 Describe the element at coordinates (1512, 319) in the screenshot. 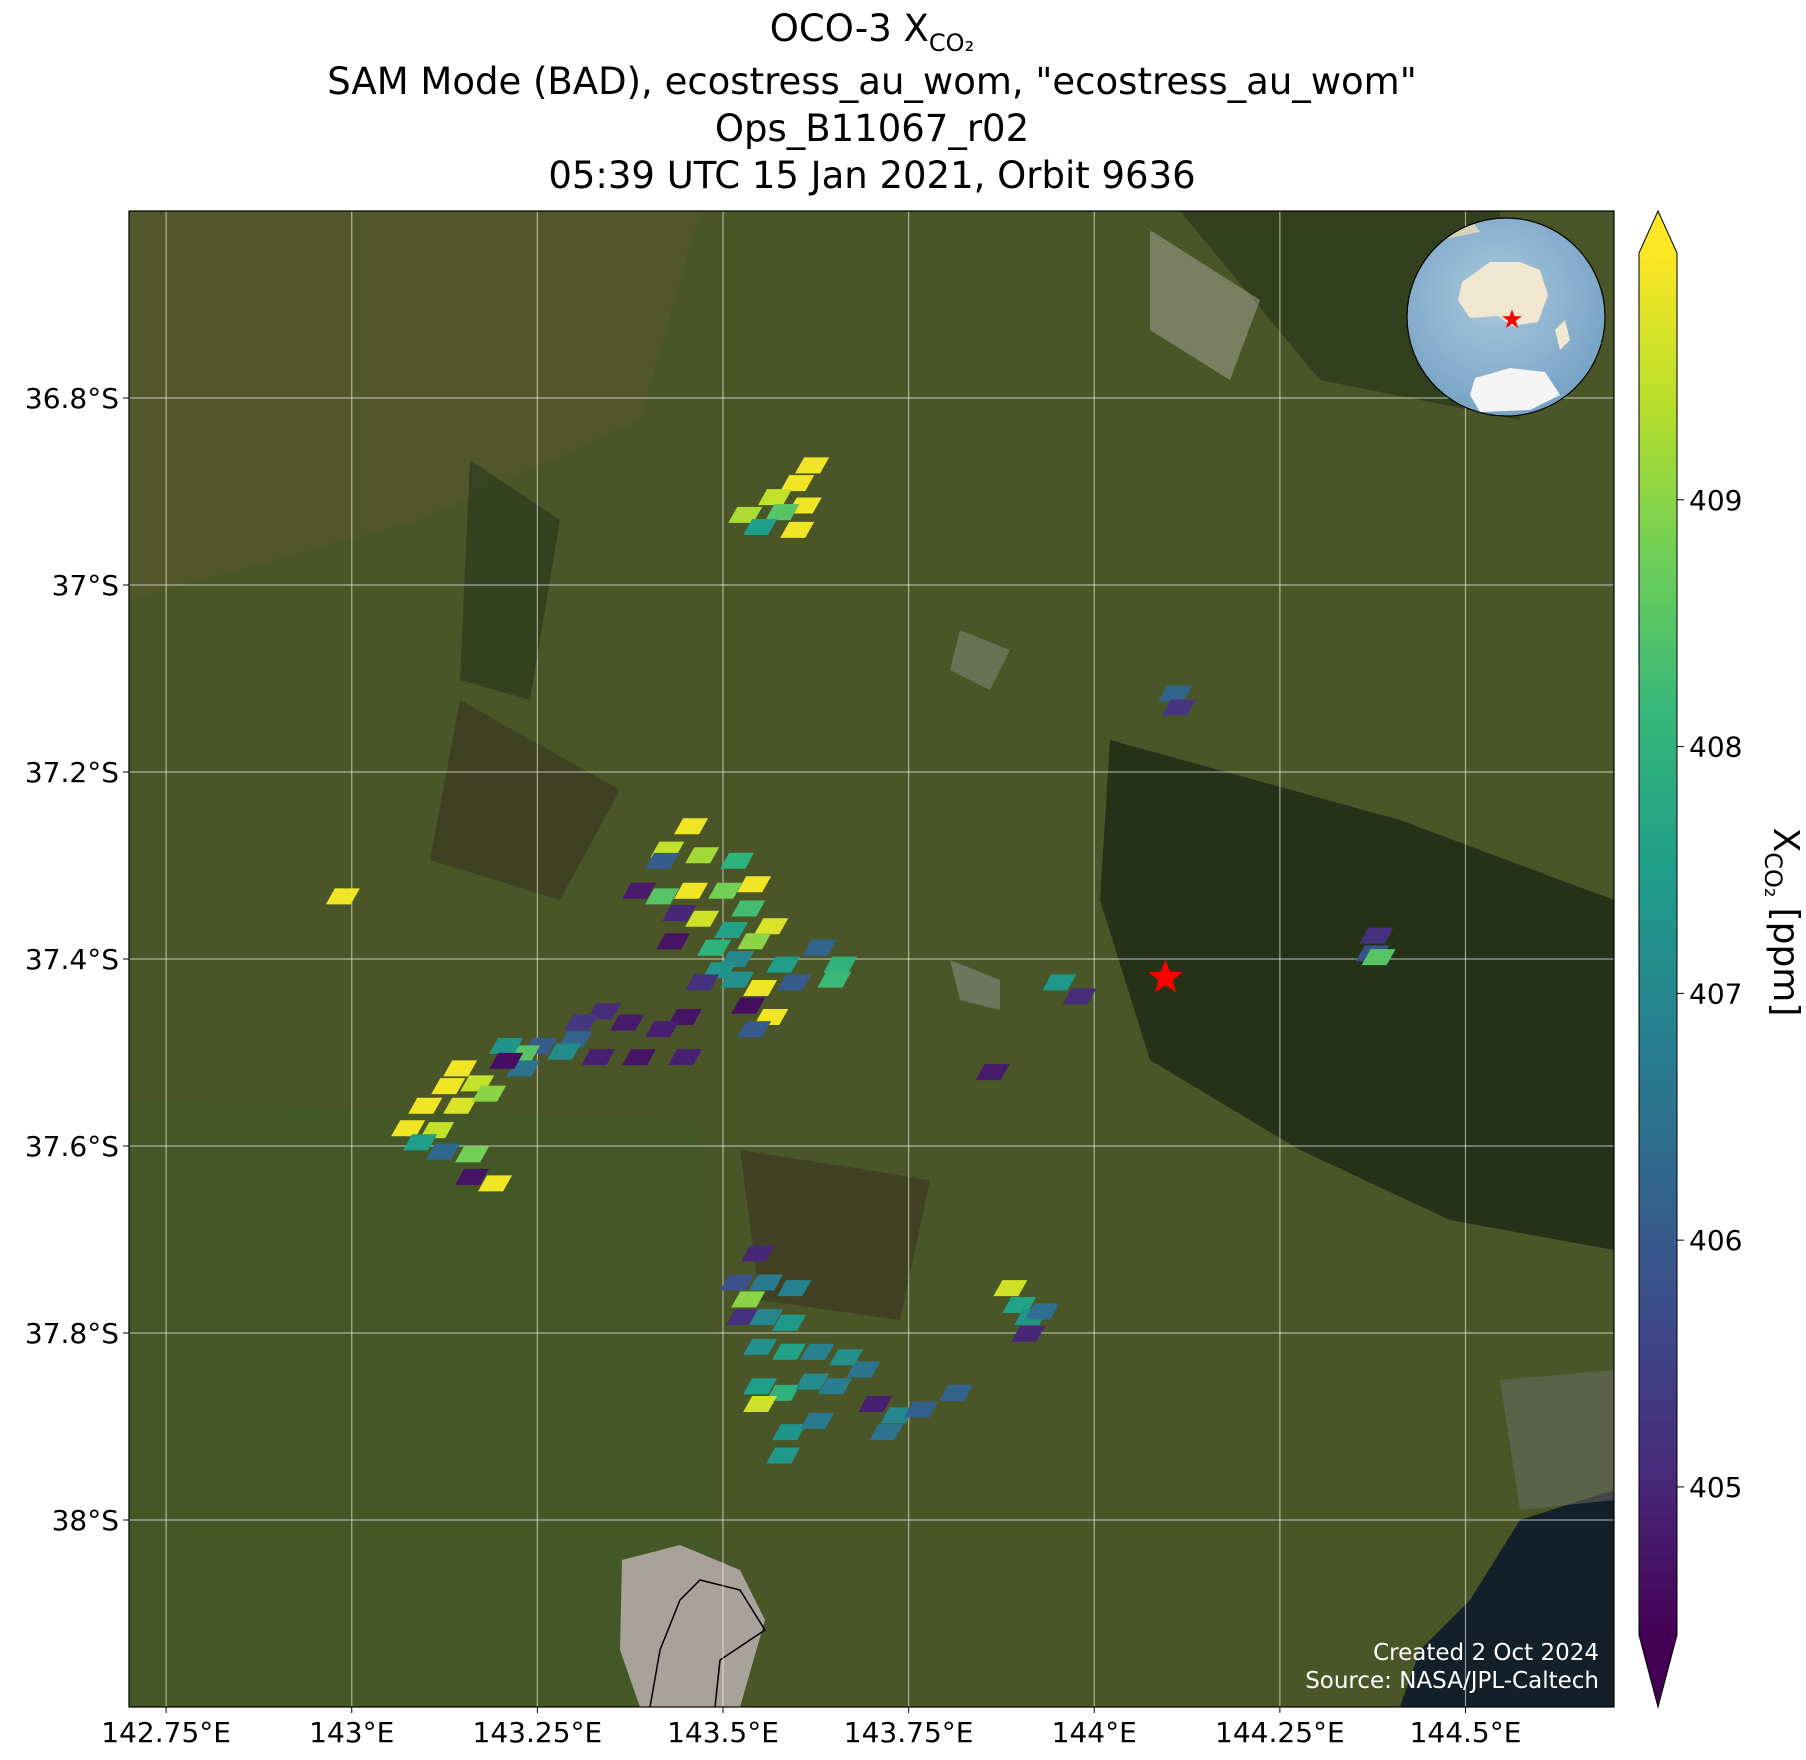

I see `globe-star` at that location.